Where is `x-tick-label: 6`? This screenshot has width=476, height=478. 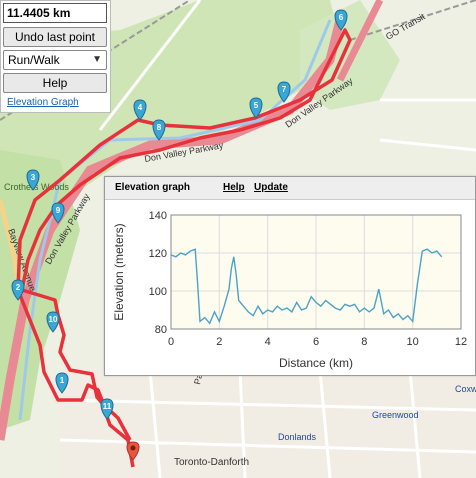
x-tick-label: 6 is located at coordinates (316, 342).